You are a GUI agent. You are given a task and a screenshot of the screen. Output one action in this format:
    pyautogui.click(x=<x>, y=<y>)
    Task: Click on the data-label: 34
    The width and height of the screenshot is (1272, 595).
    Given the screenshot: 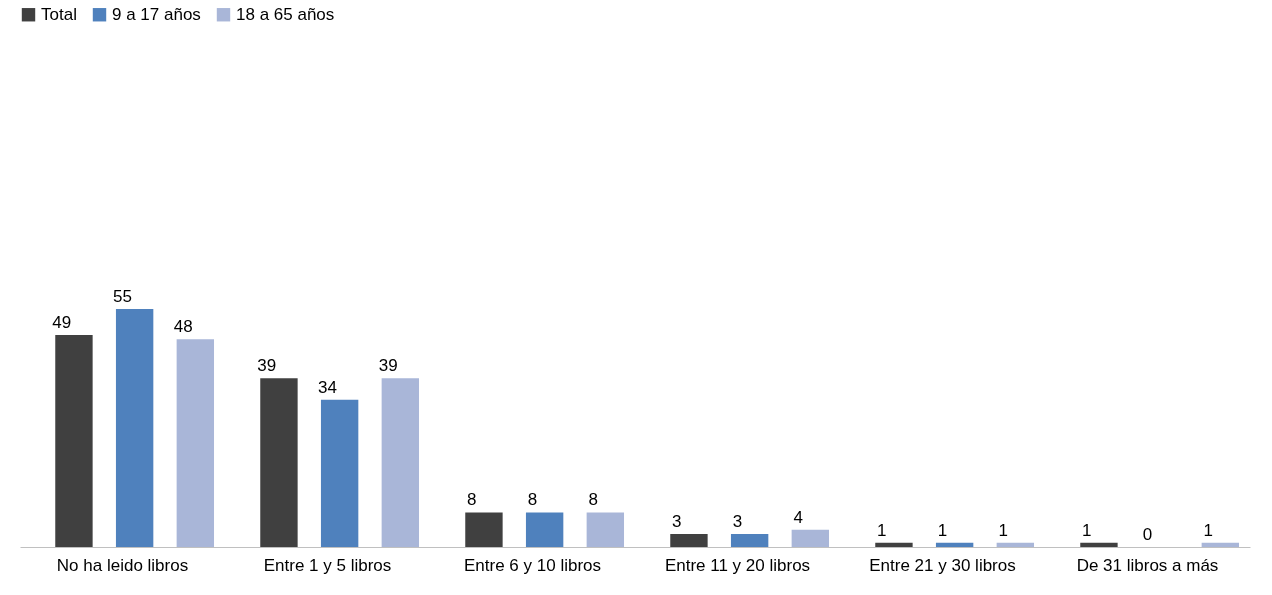 What is the action you would take?
    pyautogui.click(x=327, y=387)
    